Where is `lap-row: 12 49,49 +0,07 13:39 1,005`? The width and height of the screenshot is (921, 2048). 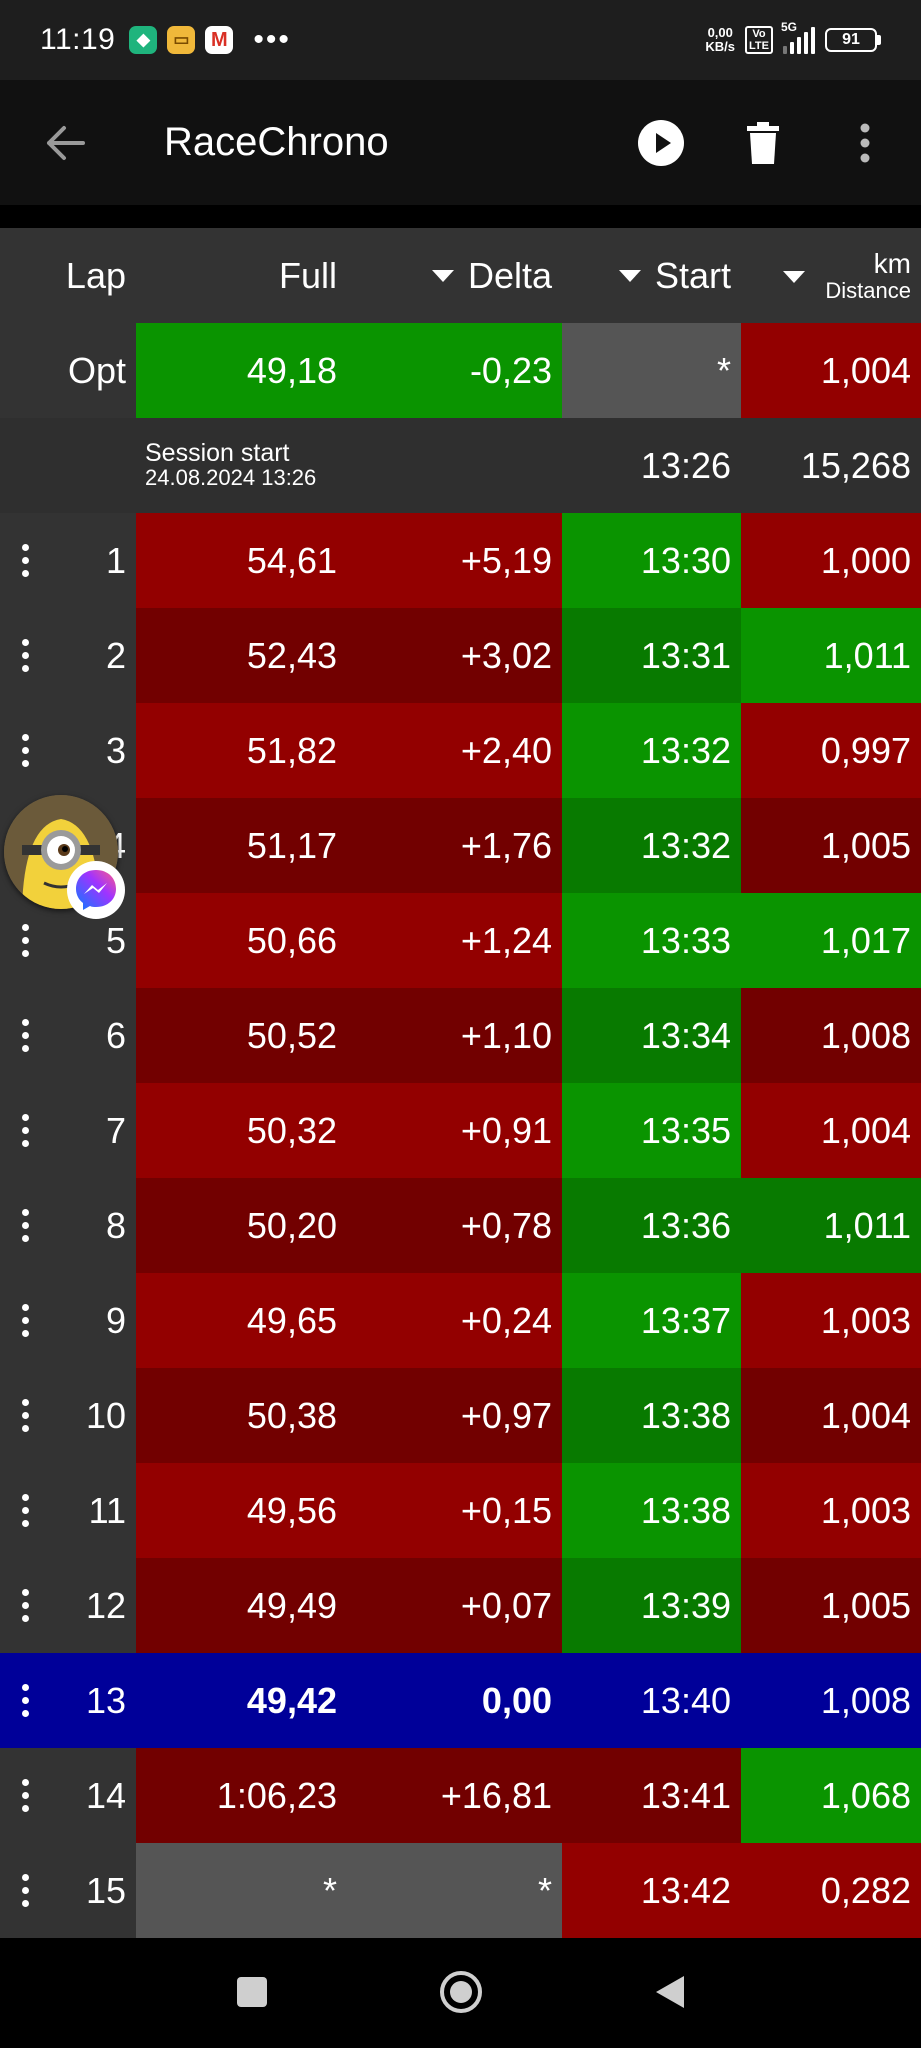 lap-row: 12 49,49 +0,07 13:39 1,005 is located at coordinates (460, 1605).